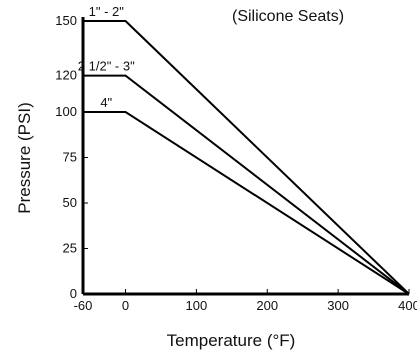 This screenshot has width=417, height=358. What do you see at coordinates (70, 202) in the screenshot?
I see `y-tick-label: 50` at bounding box center [70, 202].